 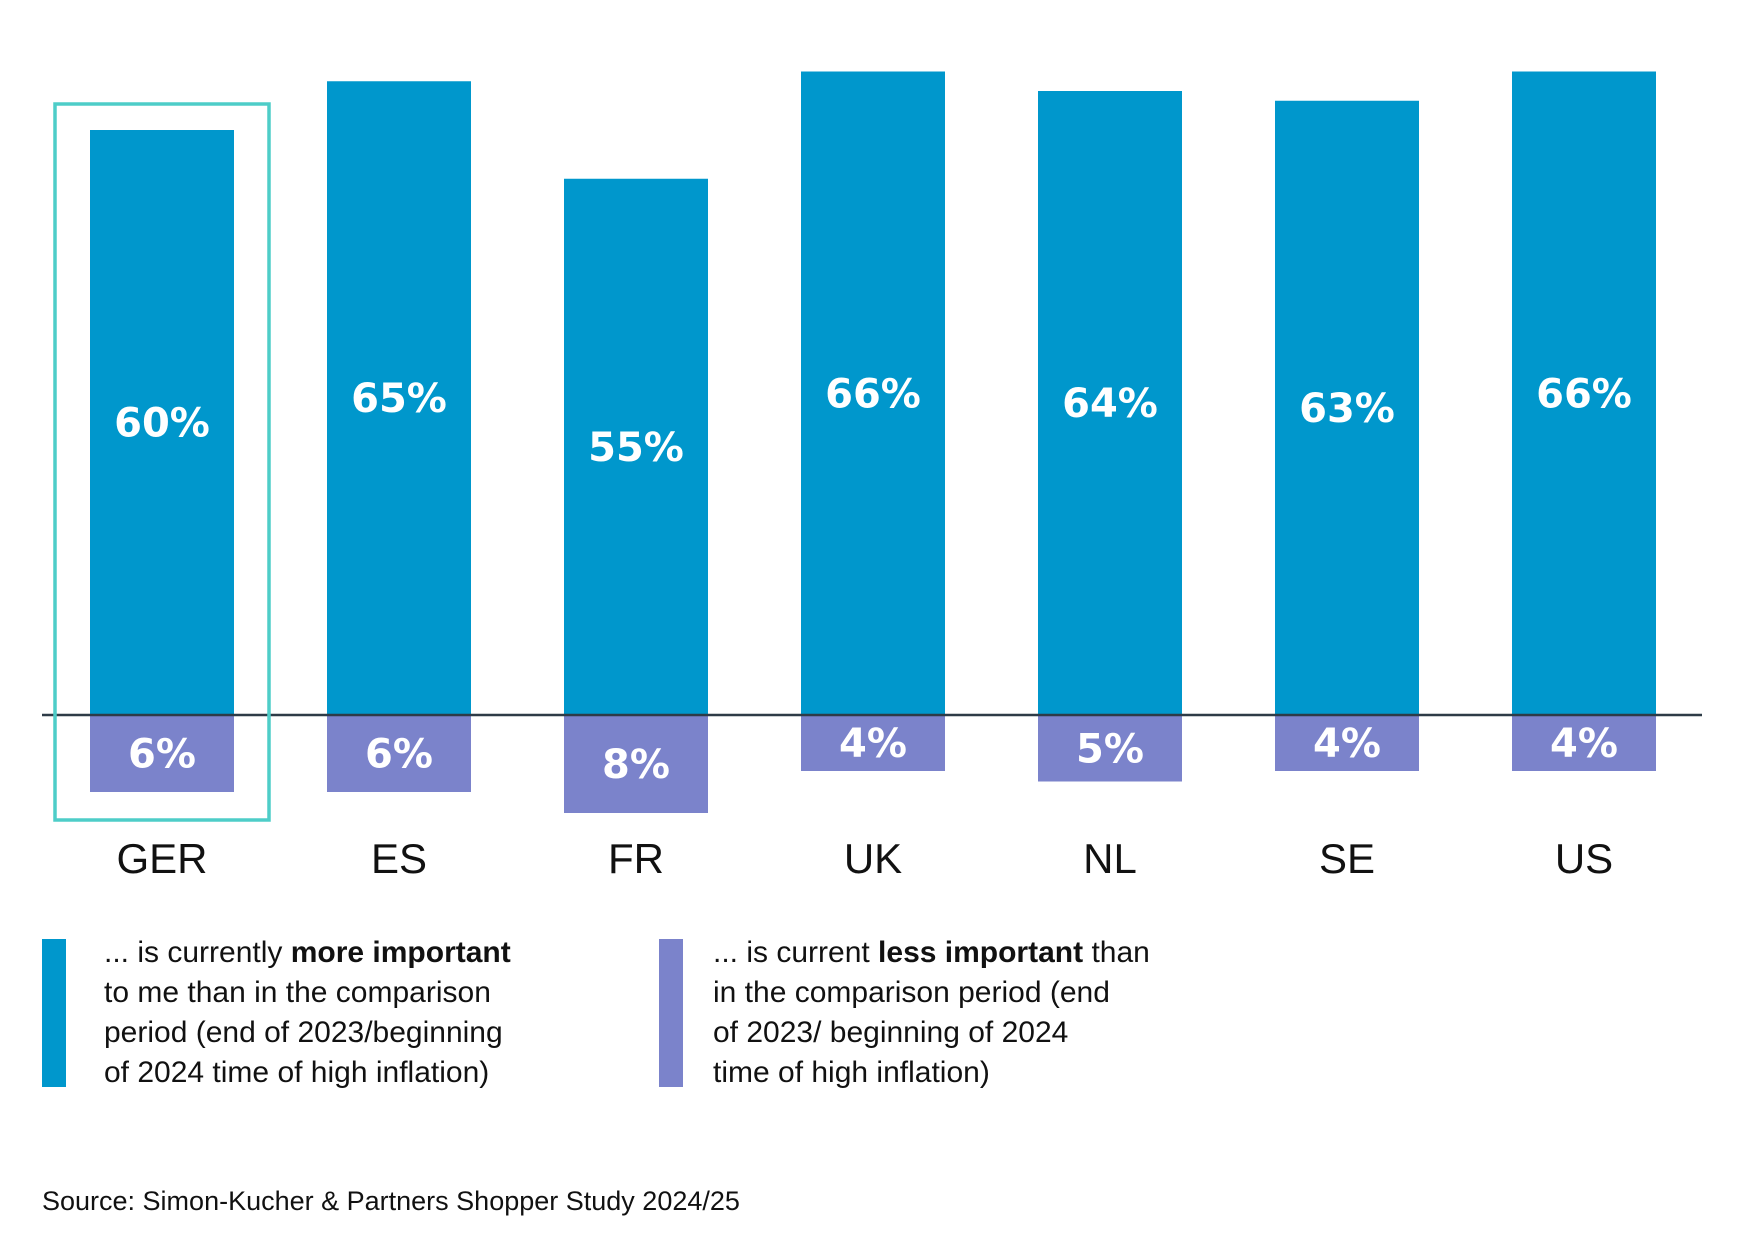 I want to click on category-label: US, so click(x=1584, y=858).